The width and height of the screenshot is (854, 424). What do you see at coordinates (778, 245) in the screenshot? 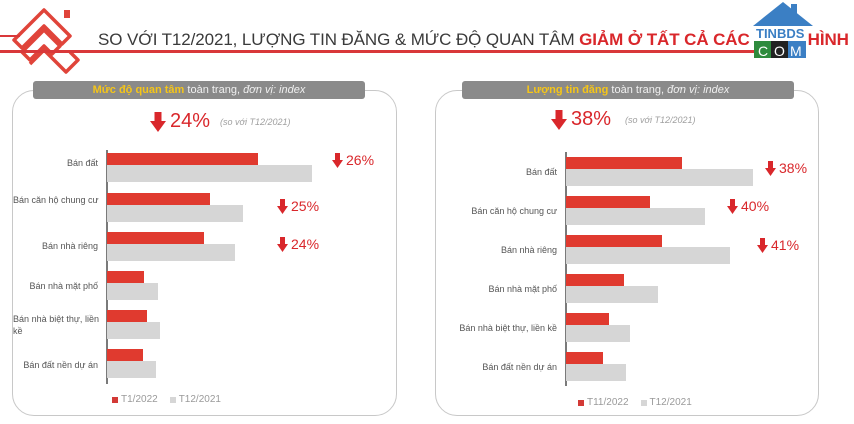
I see `change-label: 41%` at bounding box center [778, 245].